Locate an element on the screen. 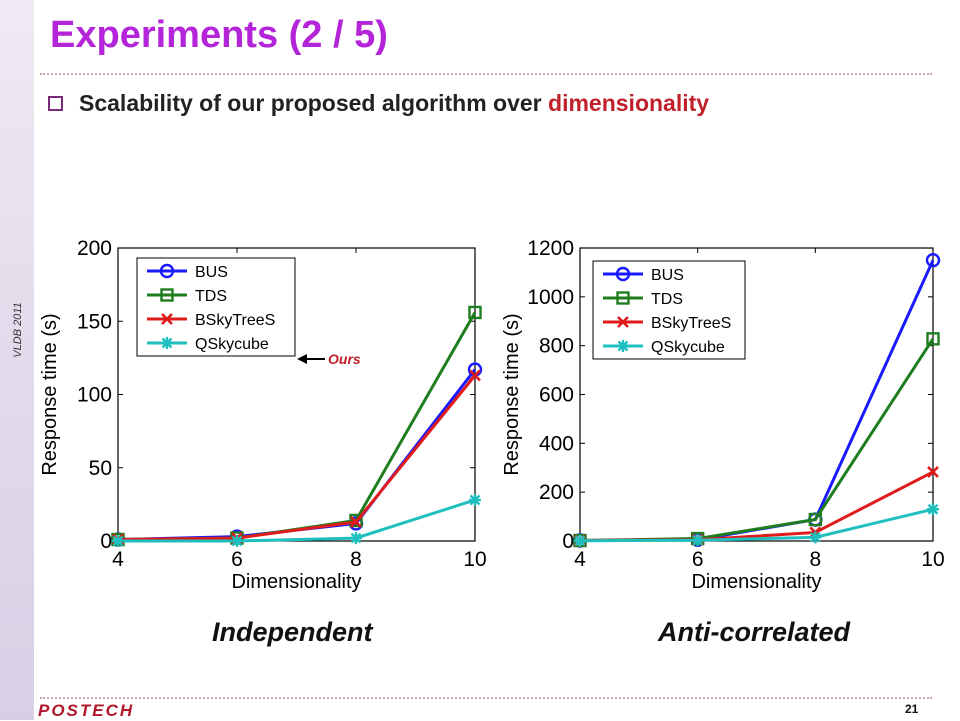 This screenshot has height=721, width=960. chart2-legend-label-tds: TDS is located at coordinates (667, 299).